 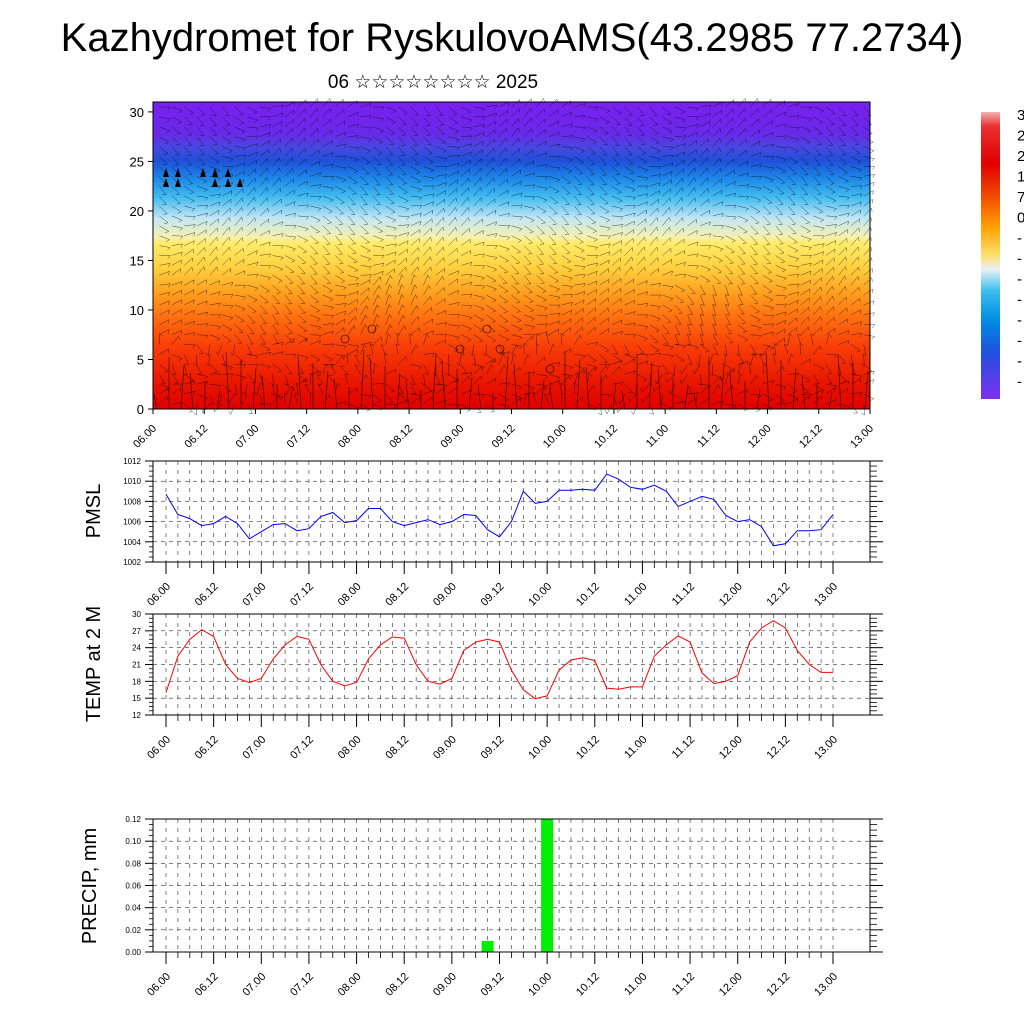 What do you see at coordinates (136, 665) in the screenshot?
I see `y-tick-label: 21` at bounding box center [136, 665].